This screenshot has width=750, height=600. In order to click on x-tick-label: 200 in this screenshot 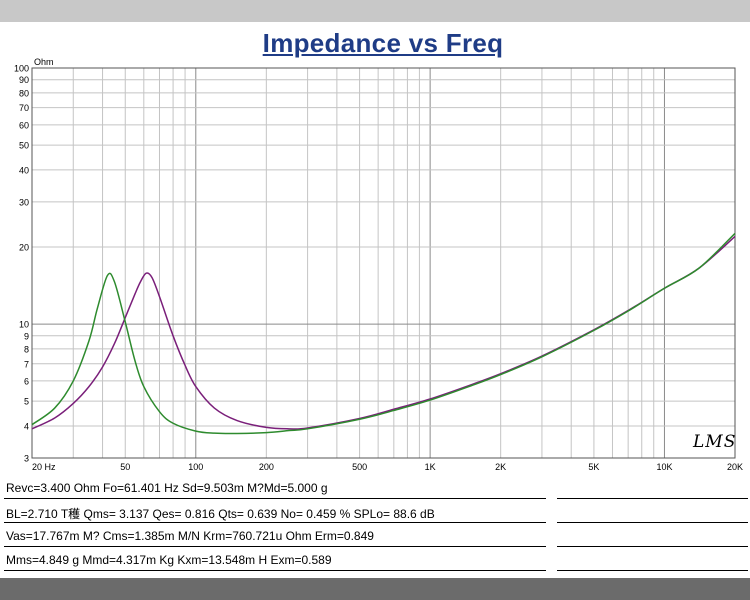, I will do `click(266, 467)`.